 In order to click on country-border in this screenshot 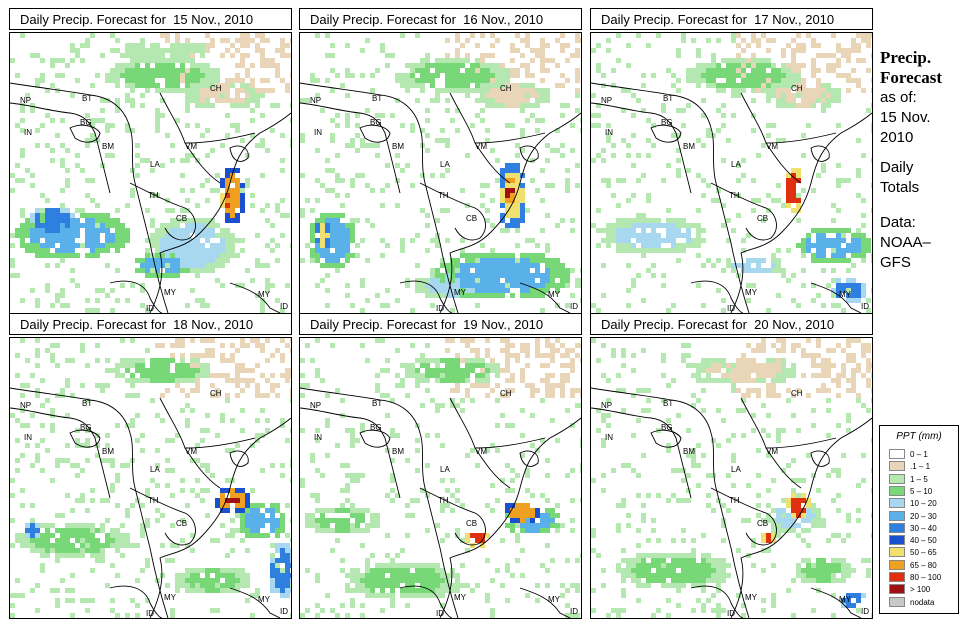, I will do `click(545, 602)`.